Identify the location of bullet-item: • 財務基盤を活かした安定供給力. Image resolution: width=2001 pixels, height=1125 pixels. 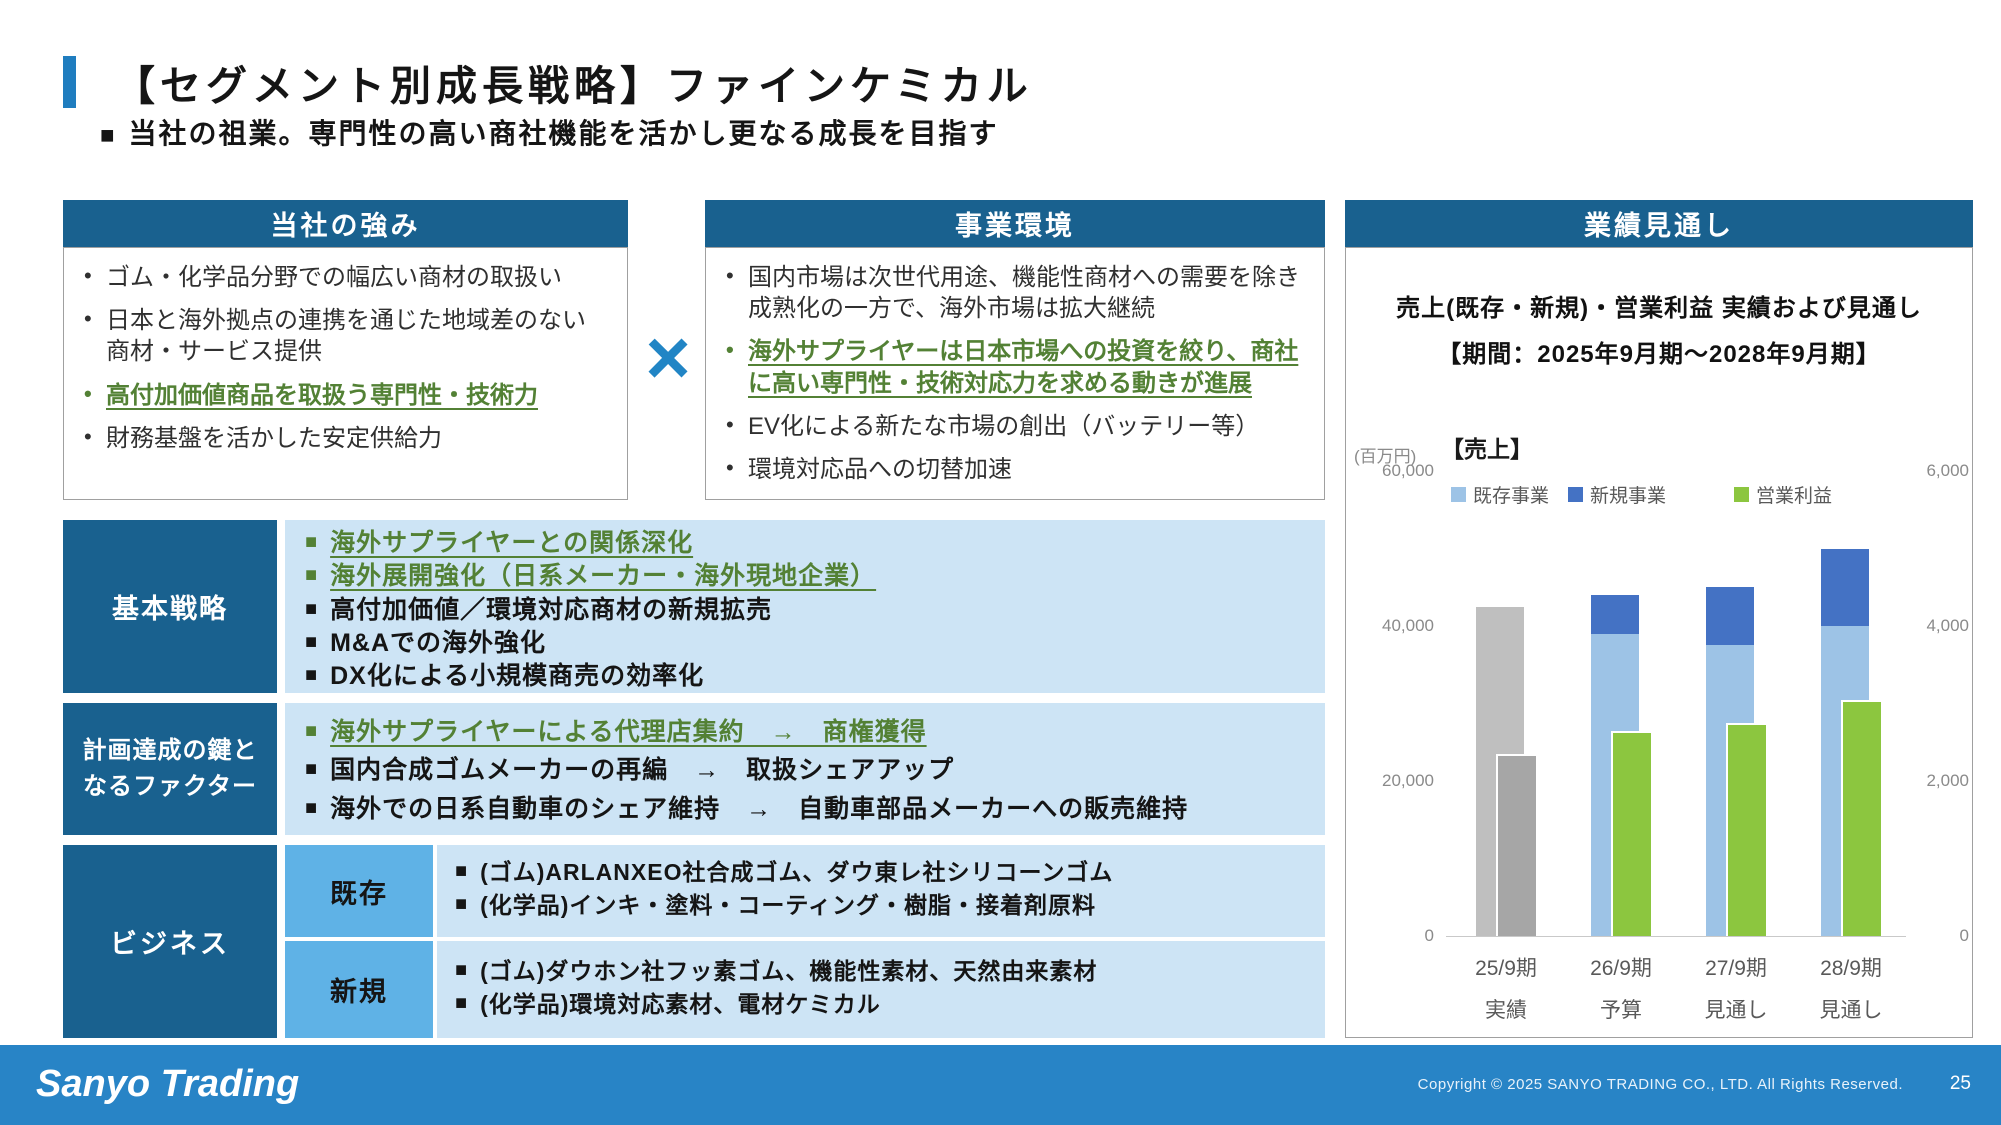
(345, 438).